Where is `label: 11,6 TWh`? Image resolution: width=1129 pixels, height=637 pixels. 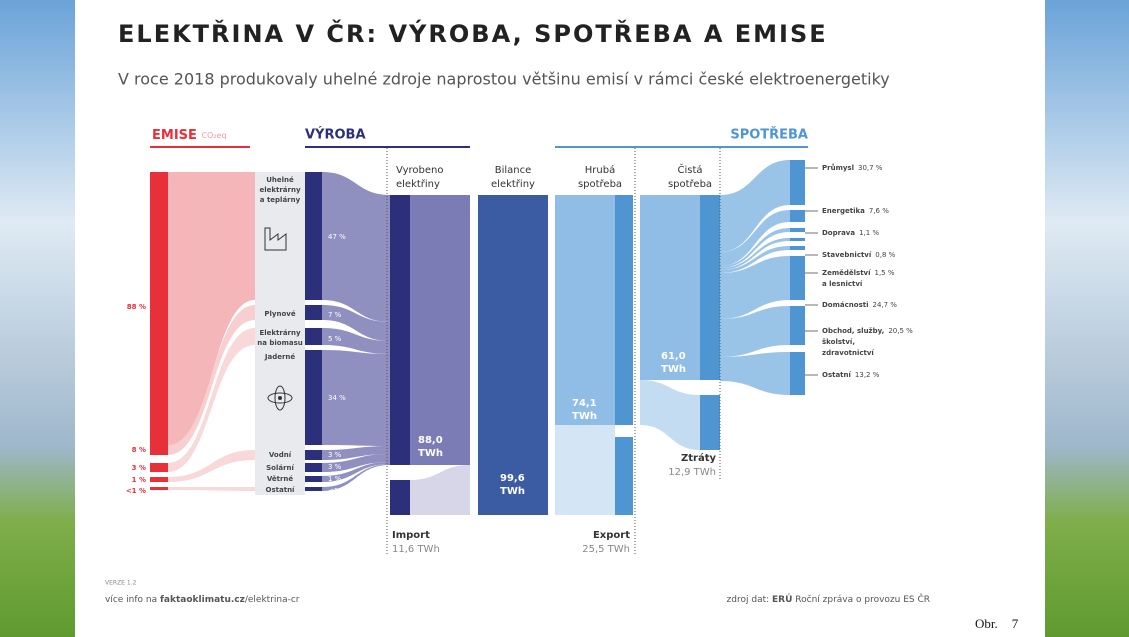
label: 11,6 TWh is located at coordinates (416, 549).